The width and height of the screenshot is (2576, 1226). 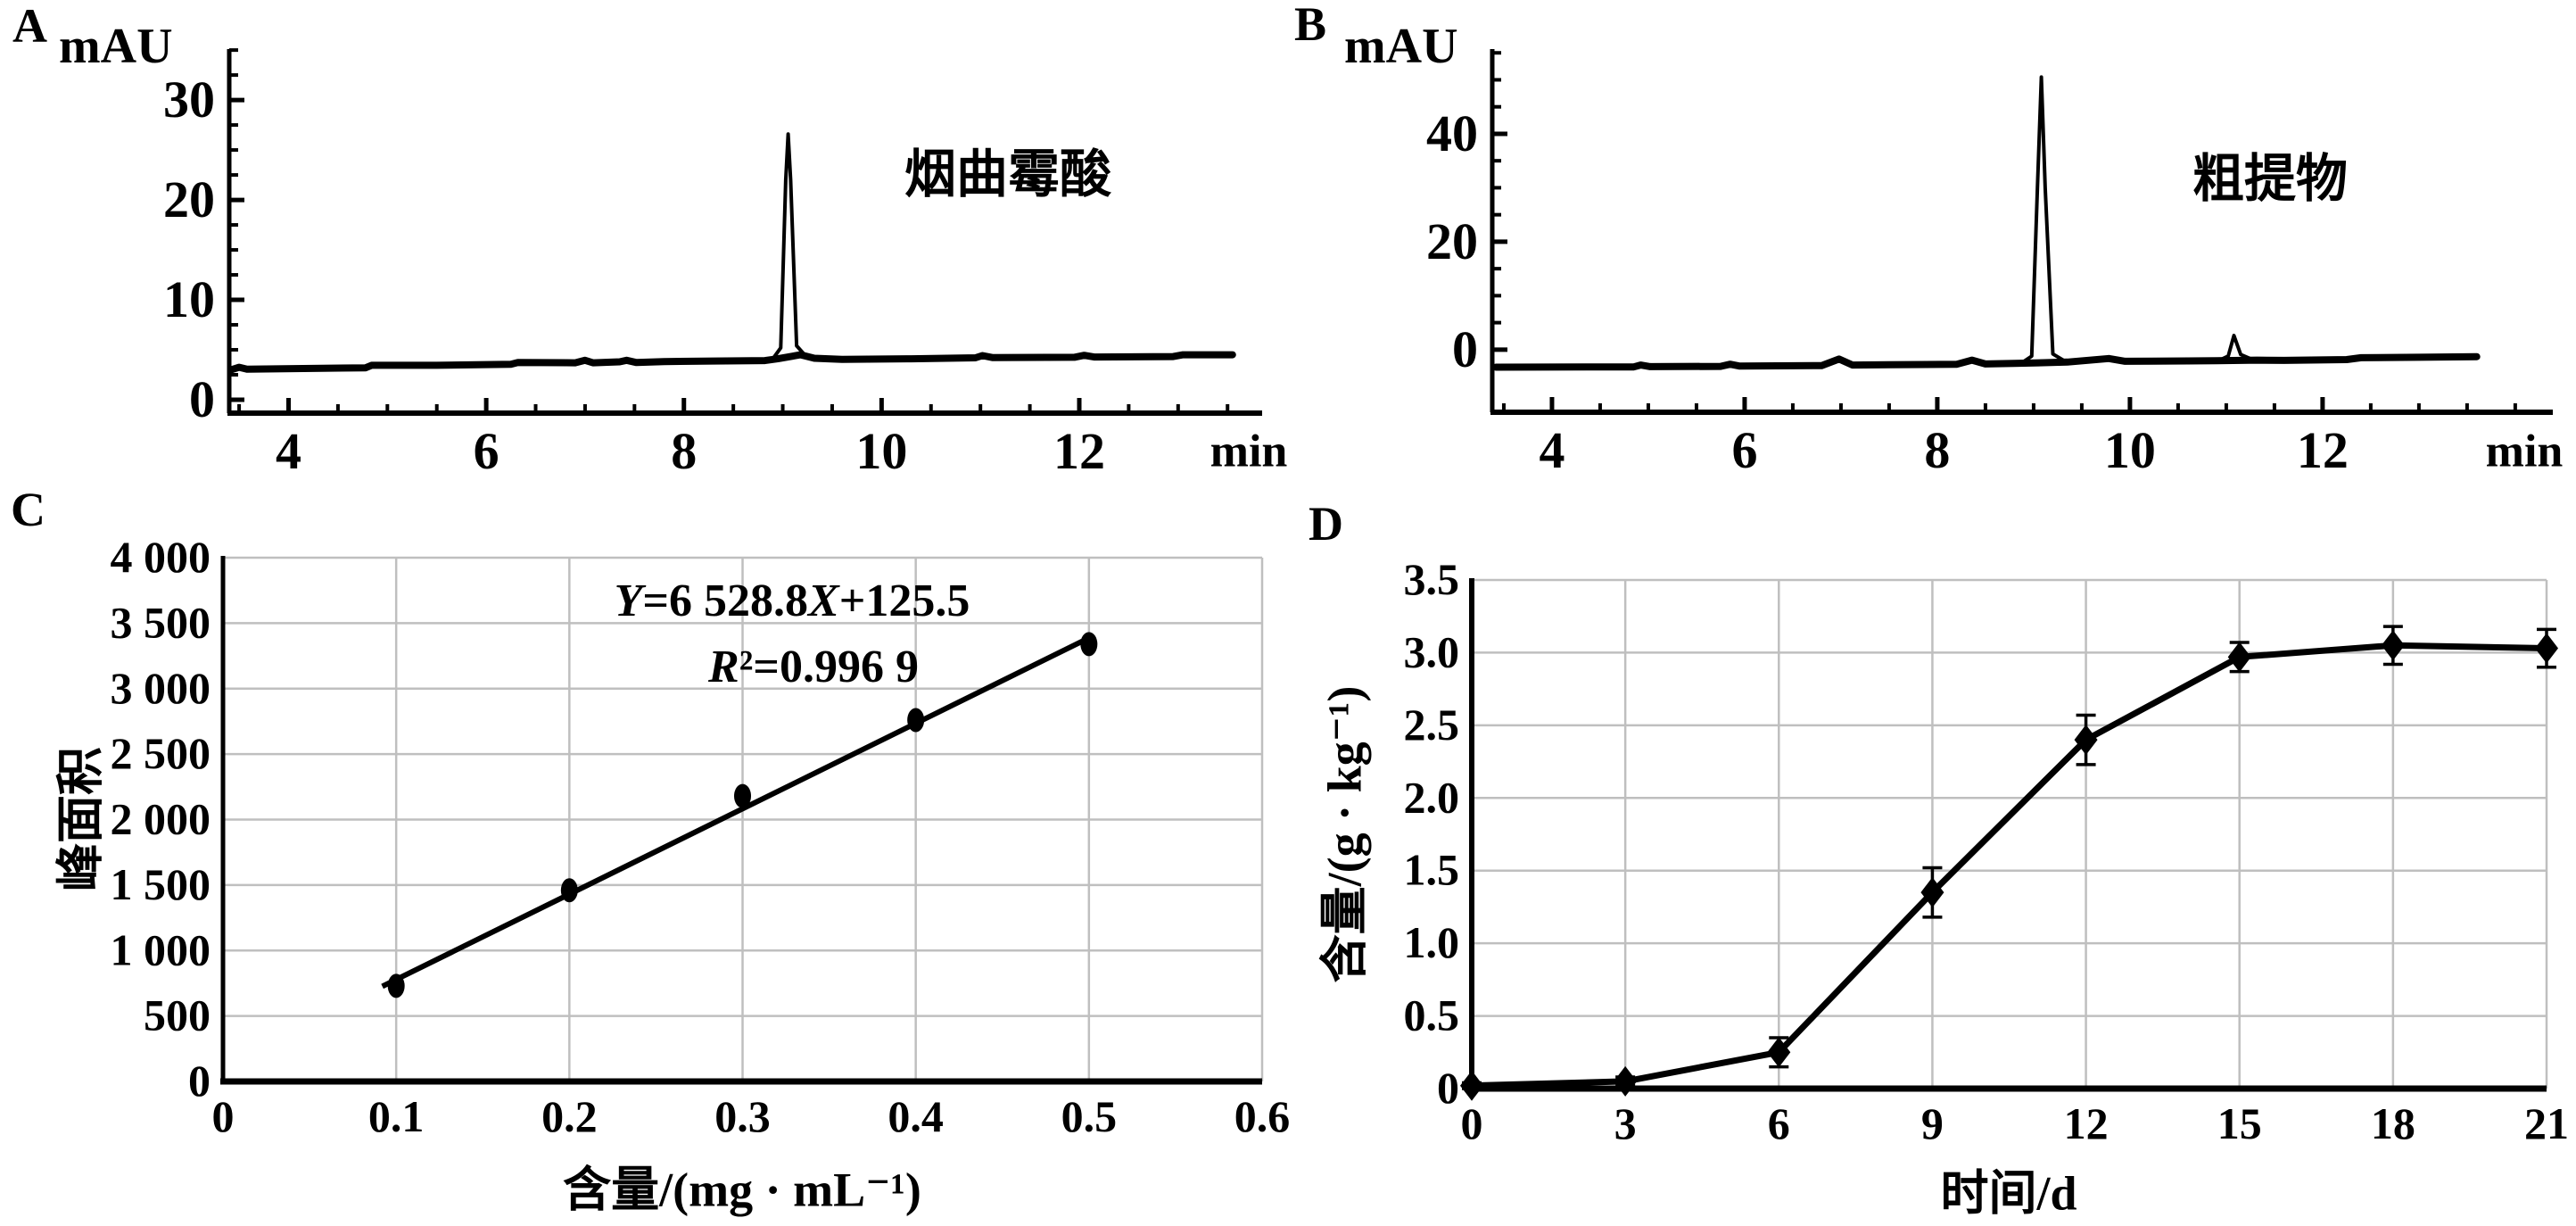 I want to click on y-tick-label: 1 500, so click(x=161, y=884).